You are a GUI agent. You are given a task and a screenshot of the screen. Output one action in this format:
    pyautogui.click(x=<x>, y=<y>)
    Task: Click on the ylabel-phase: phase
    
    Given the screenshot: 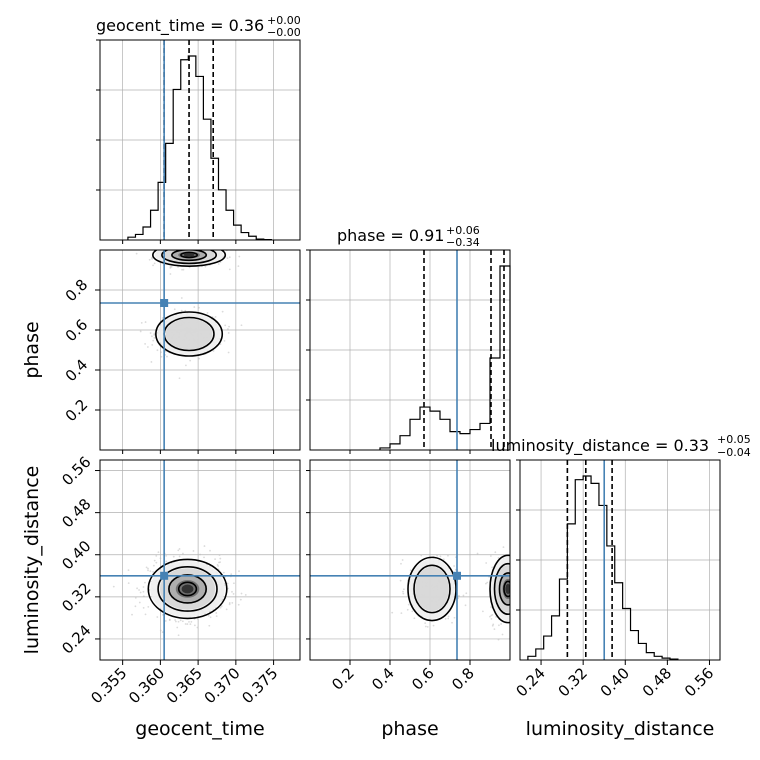 What is the action you would take?
    pyautogui.click(x=32, y=349)
    